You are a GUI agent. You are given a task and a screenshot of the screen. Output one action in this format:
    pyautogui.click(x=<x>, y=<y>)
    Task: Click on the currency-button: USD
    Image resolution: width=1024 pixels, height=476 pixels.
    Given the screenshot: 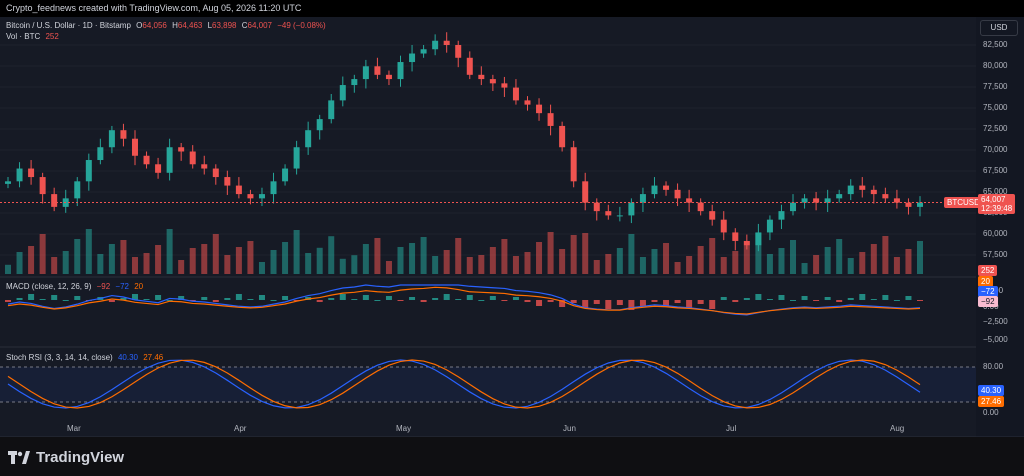 What is the action you would take?
    pyautogui.click(x=999, y=28)
    